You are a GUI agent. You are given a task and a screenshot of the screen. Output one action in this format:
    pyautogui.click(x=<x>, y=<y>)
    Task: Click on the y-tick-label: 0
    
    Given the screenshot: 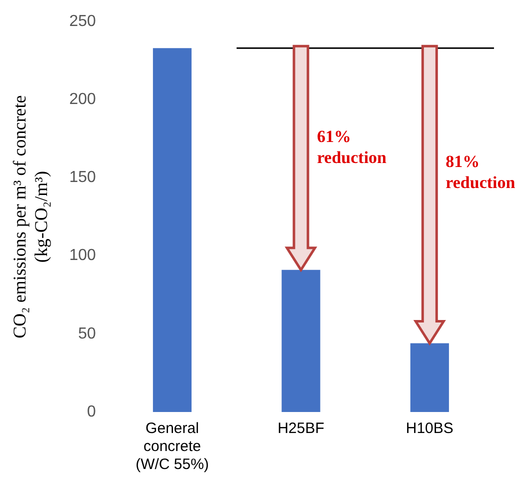 What is the action you would take?
    pyautogui.click(x=91, y=411)
    